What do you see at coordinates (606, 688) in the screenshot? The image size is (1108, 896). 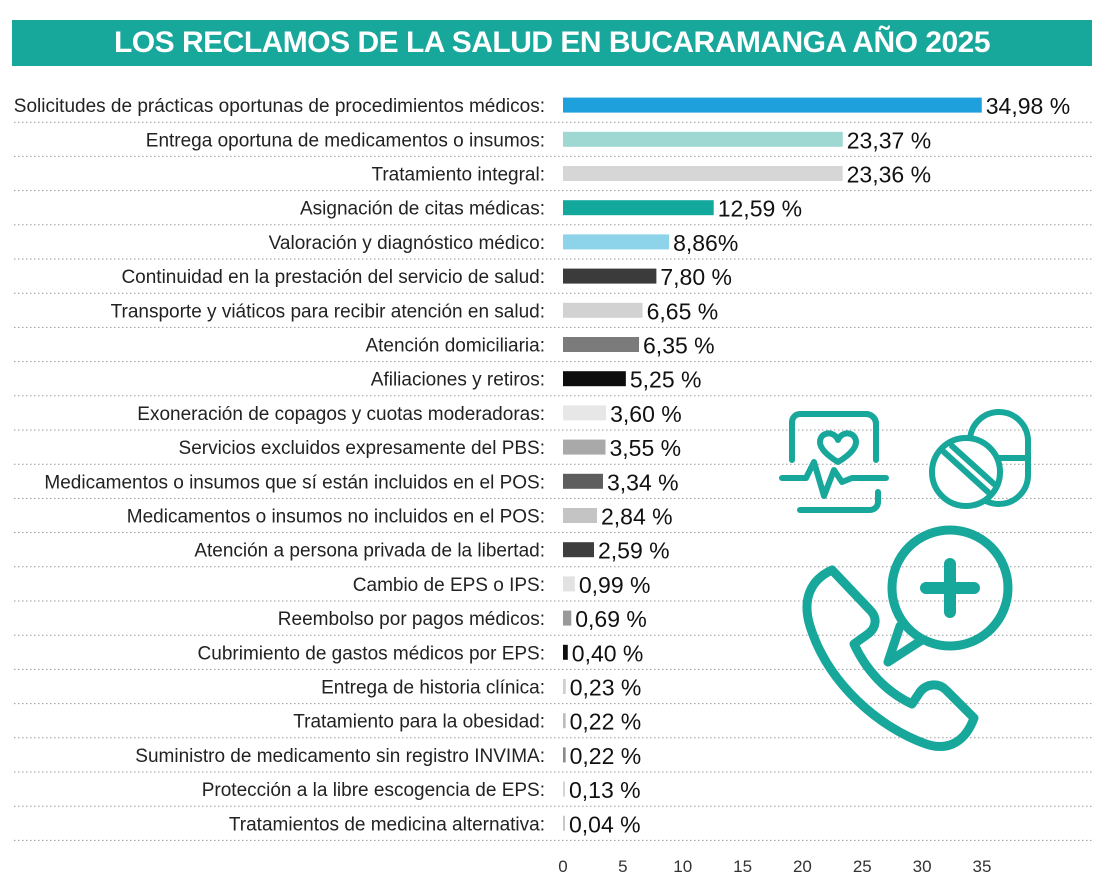 I see `value-label: 0,23 %` at bounding box center [606, 688].